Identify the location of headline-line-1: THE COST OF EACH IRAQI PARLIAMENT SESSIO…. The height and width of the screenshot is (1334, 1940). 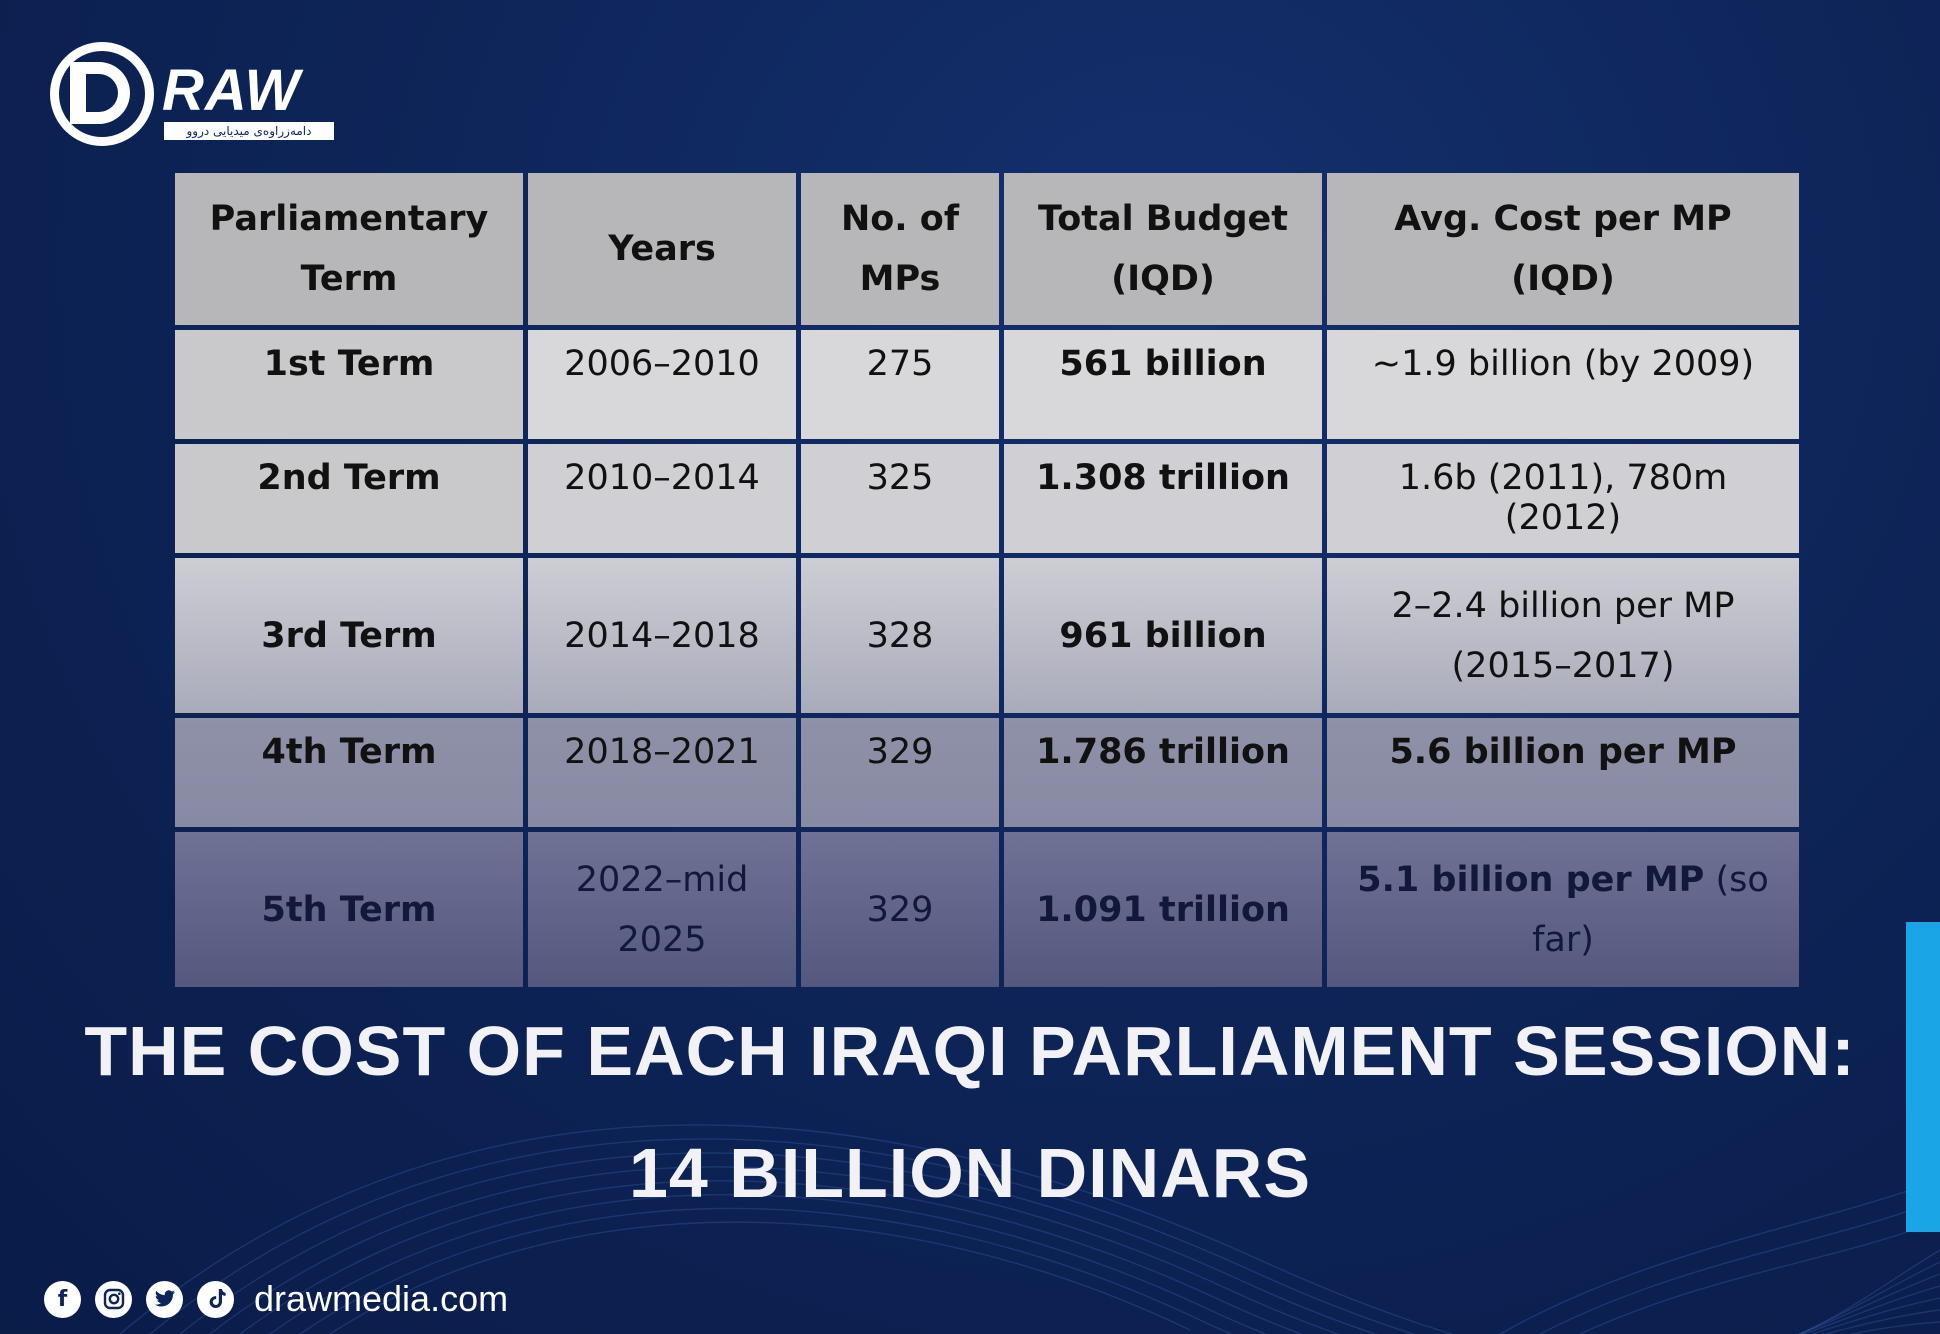
(970, 1051).